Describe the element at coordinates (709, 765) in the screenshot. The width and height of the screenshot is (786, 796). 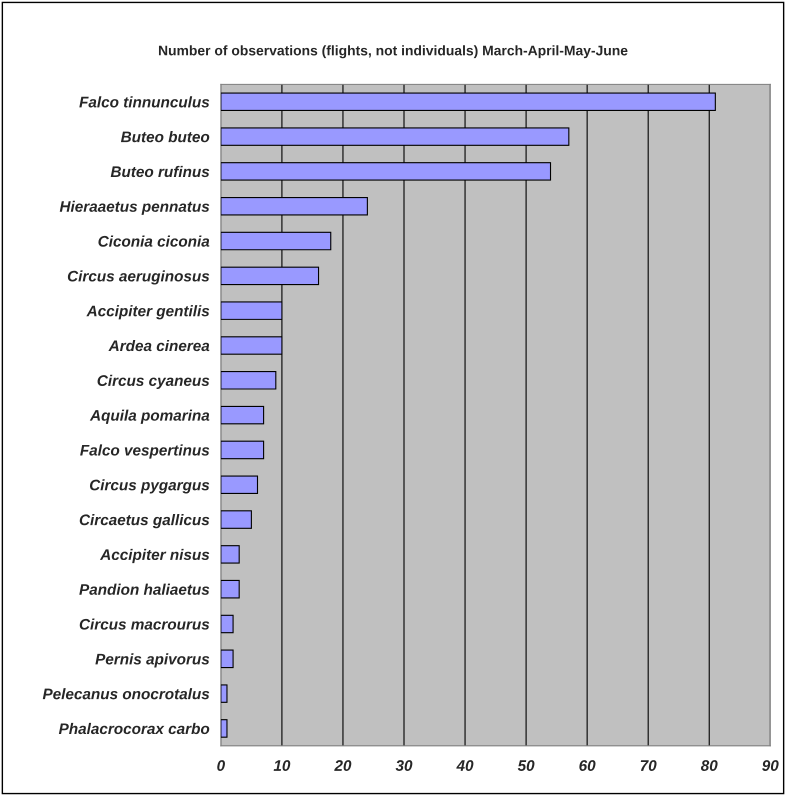
I see `x-tick-label: 80` at that location.